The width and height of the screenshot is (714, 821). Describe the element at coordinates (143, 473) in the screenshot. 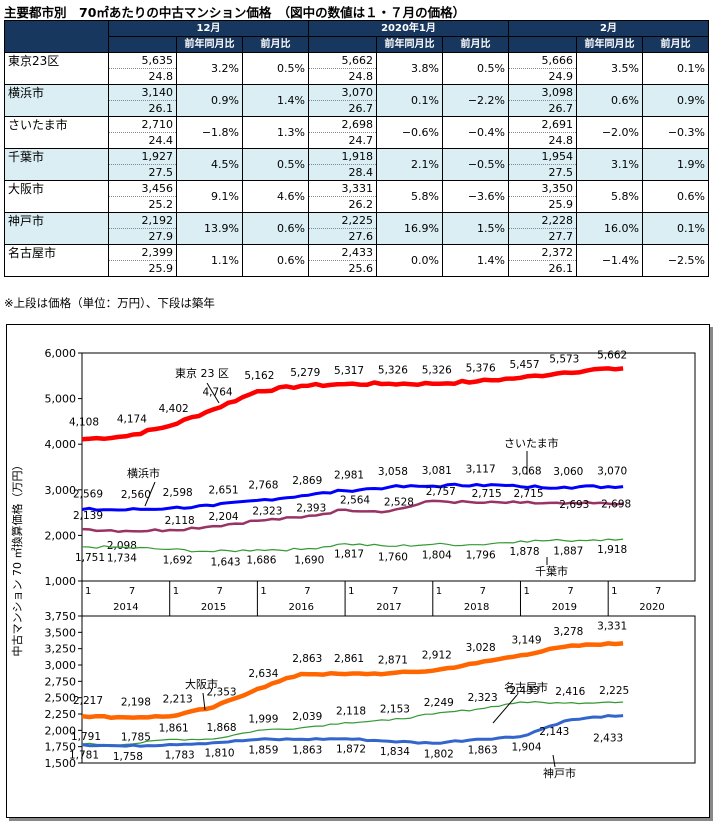

I see `series-name-label: 横浜市` at that location.